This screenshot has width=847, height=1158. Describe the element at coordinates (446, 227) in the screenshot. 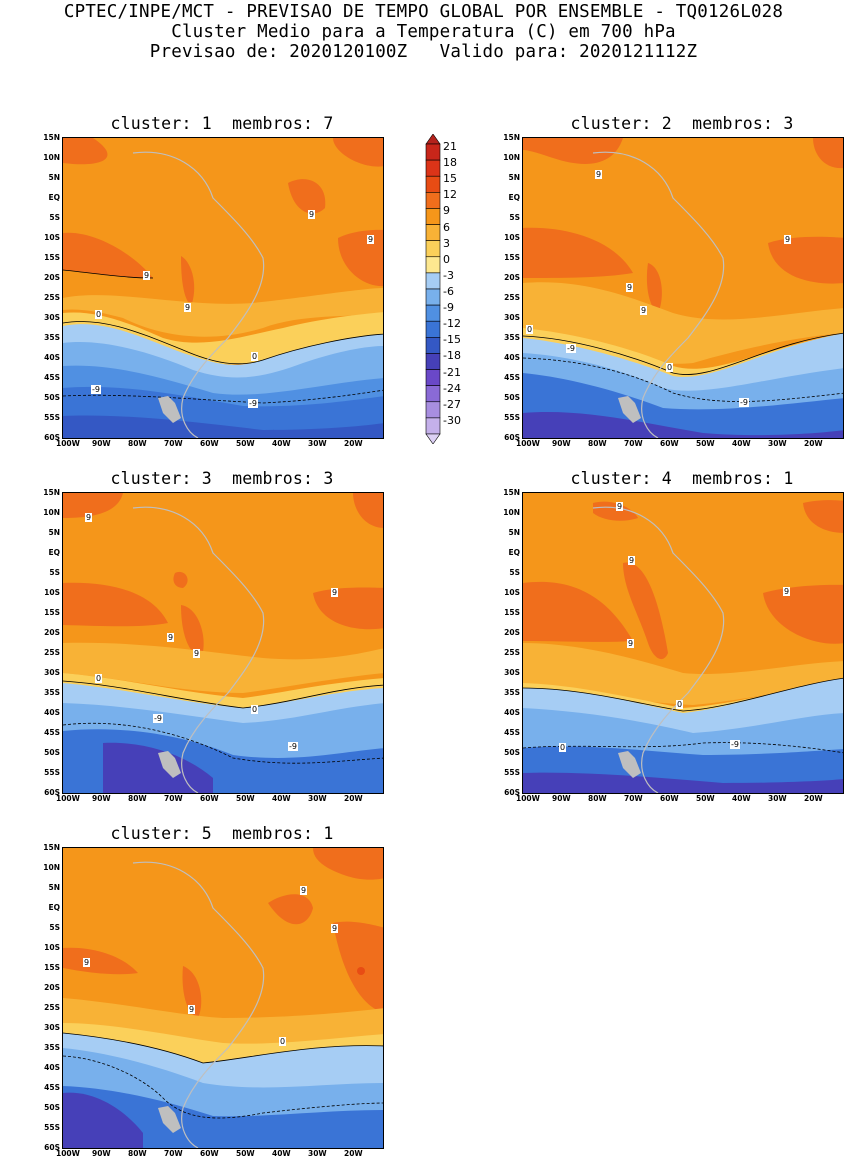

I see `colorbar-label: 6` at that location.